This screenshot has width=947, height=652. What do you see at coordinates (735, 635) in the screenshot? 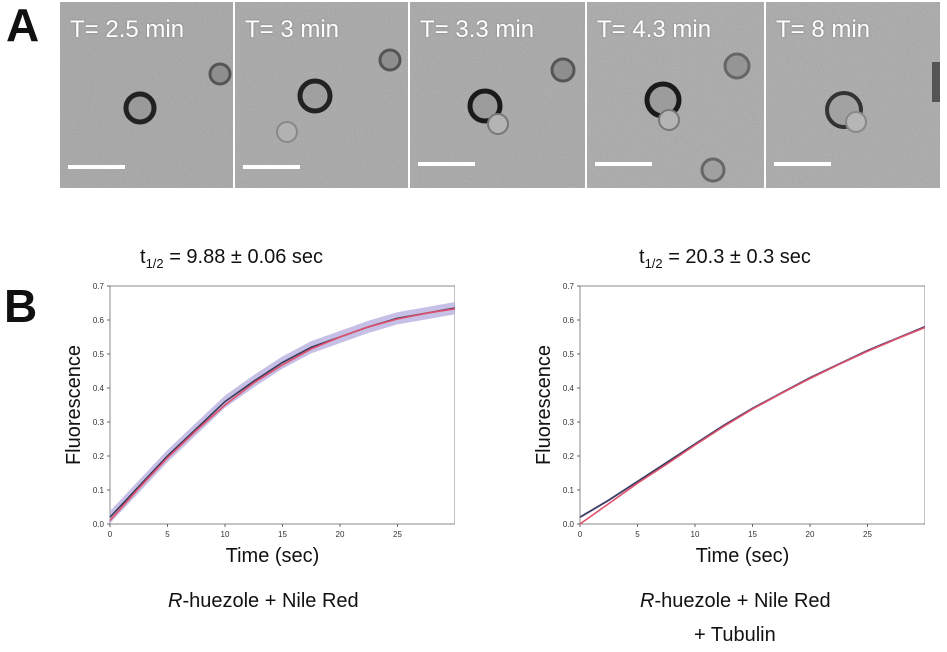
I see `caption-right-line2: + Tubulin` at bounding box center [735, 635].